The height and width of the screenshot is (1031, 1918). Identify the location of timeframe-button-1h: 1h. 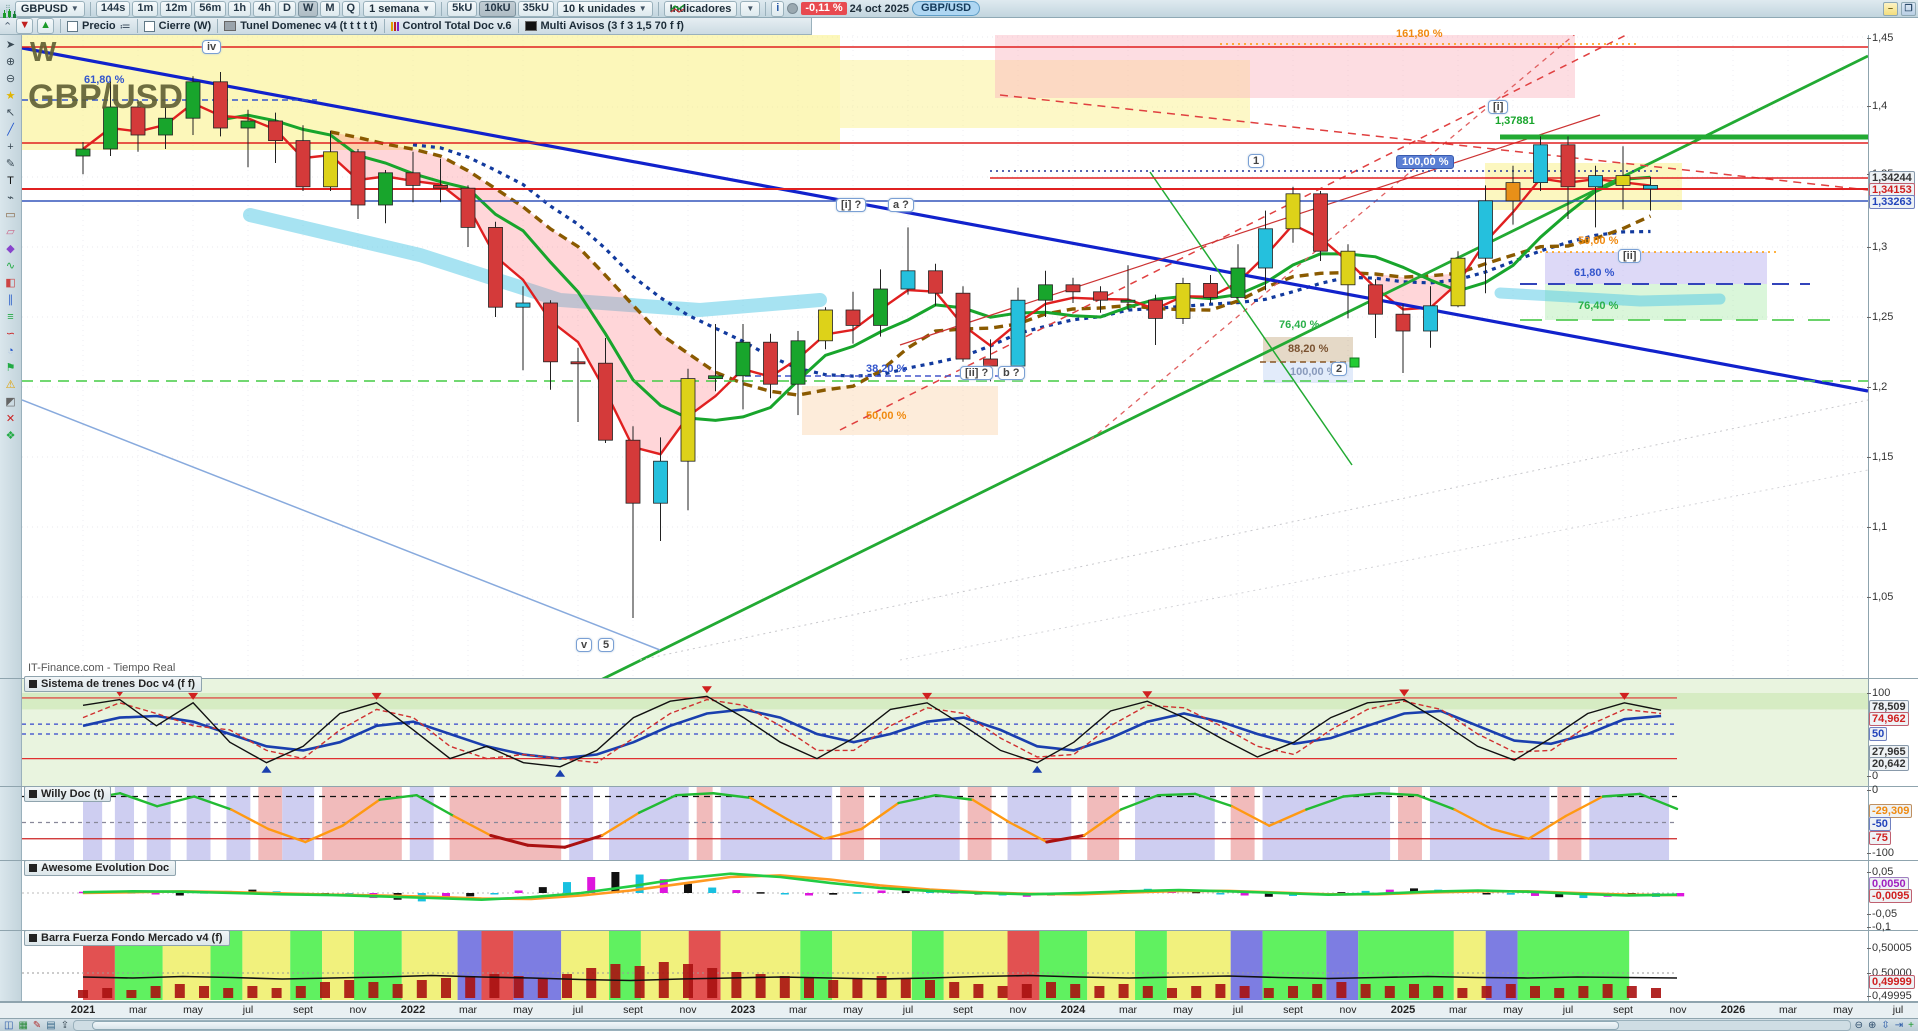
(240, 8).